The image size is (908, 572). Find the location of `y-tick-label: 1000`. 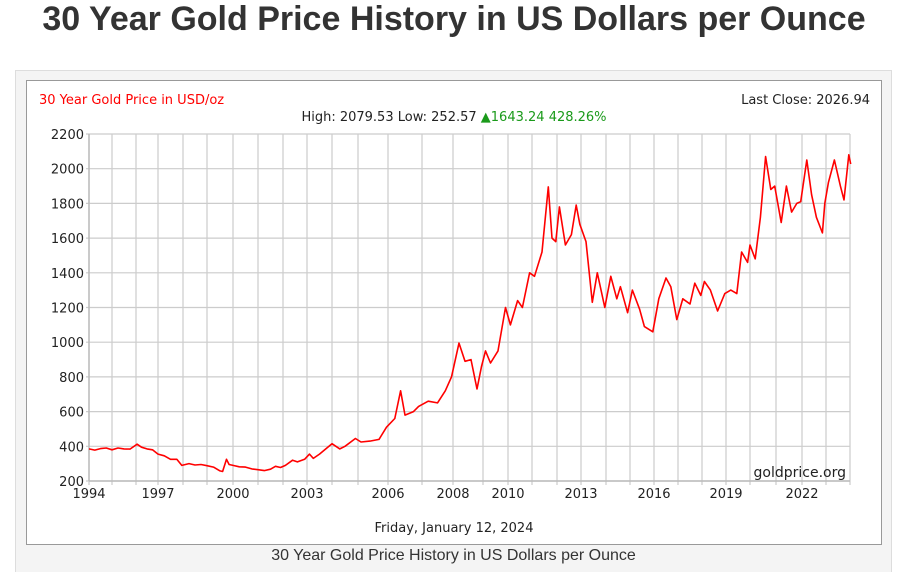

y-tick-label: 1000 is located at coordinates (67, 343).